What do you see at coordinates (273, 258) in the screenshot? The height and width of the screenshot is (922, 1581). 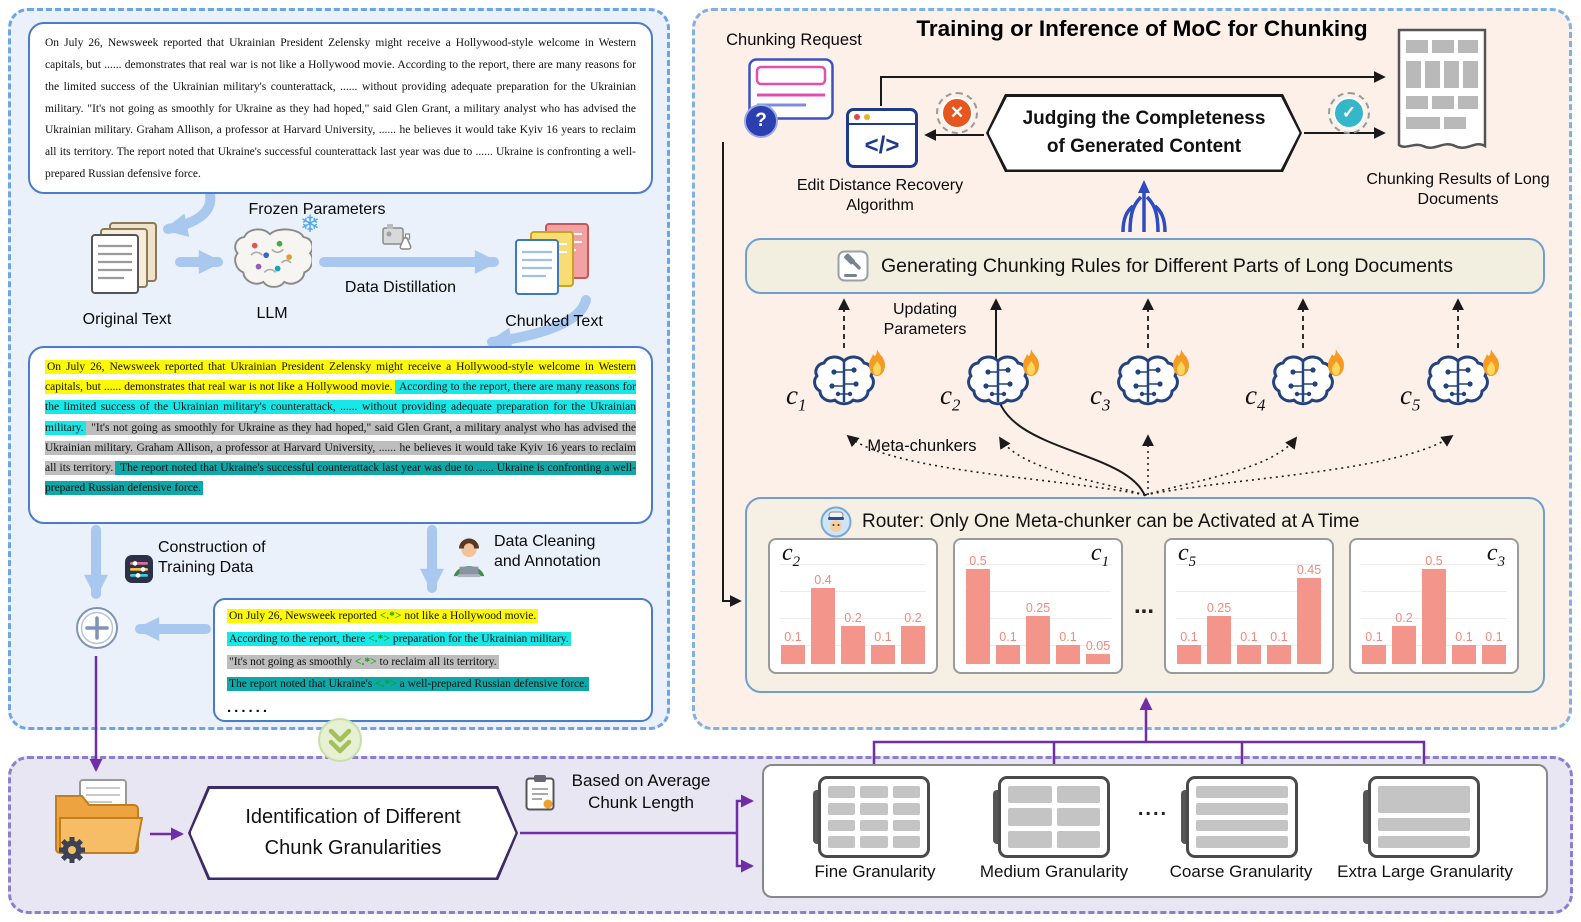 I see `llm-brain-icon` at bounding box center [273, 258].